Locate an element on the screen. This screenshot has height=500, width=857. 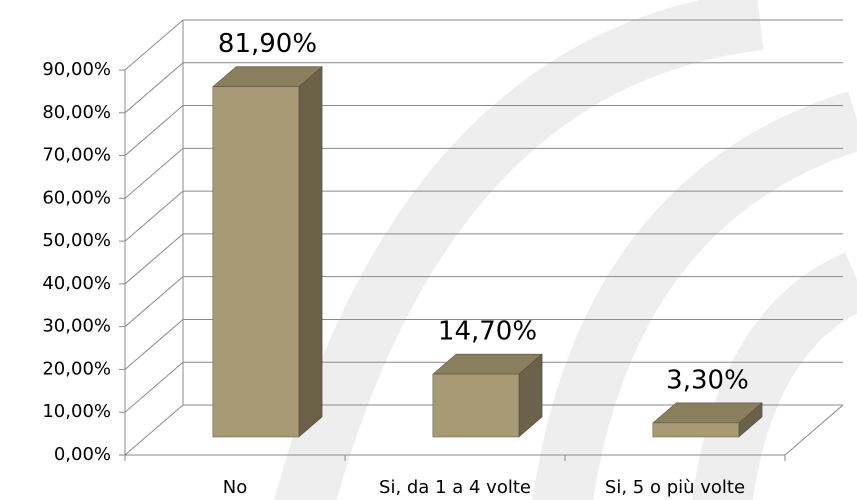
y-tick-label: 50,00% is located at coordinates (76, 240).